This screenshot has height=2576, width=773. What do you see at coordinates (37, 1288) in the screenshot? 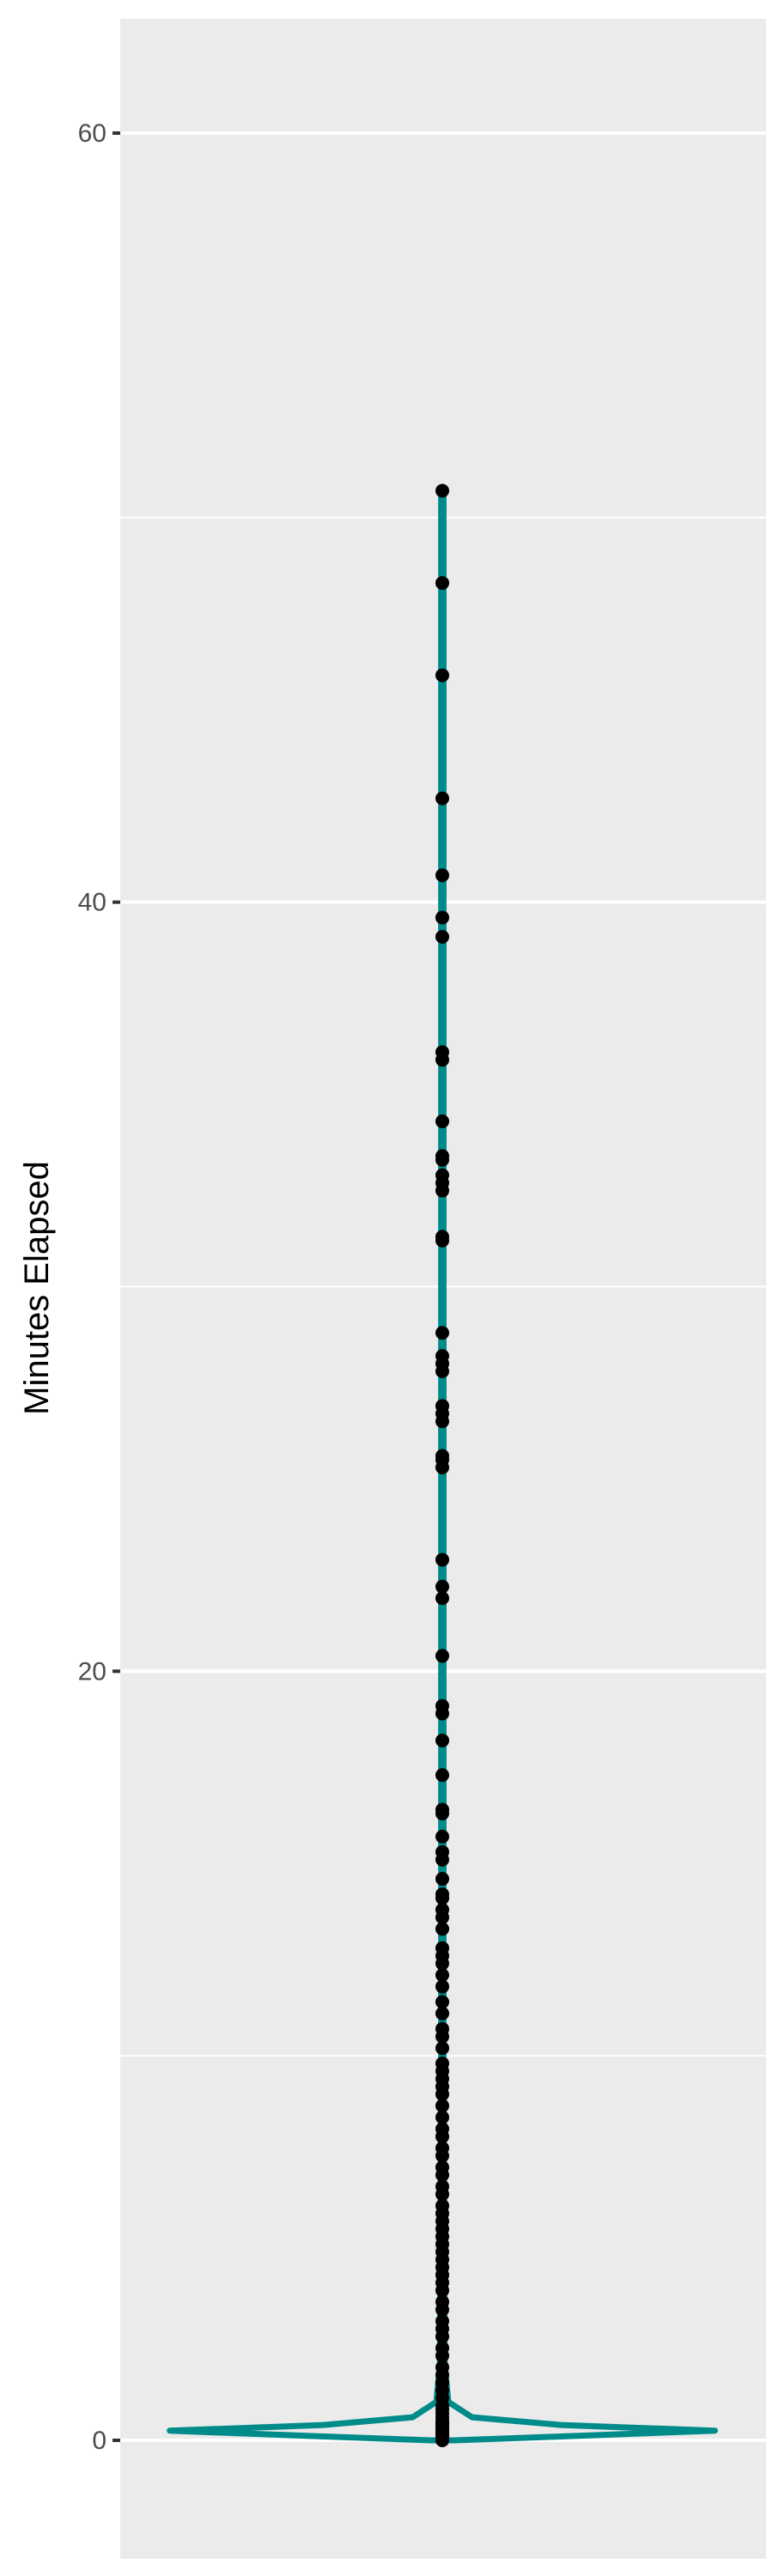
I see `y-axis-title: Minutes Elapsed` at bounding box center [37, 1288].